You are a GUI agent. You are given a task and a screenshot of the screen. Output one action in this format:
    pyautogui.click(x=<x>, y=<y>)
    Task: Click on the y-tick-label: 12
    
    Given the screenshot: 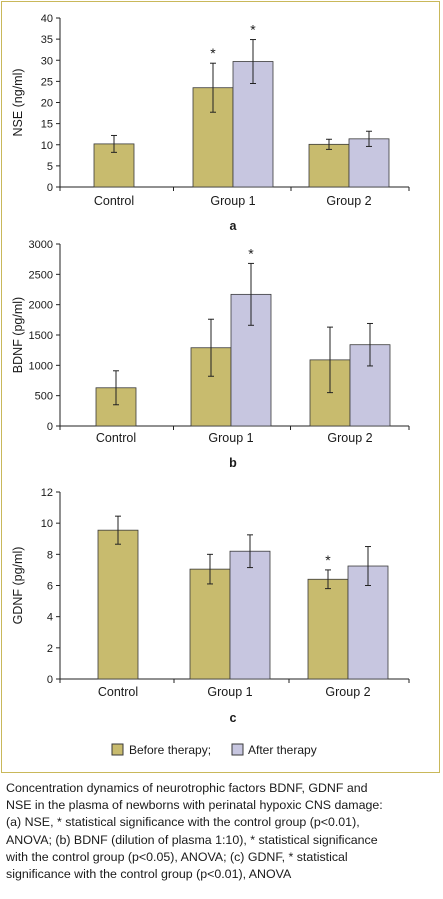 What is the action you would take?
    pyautogui.click(x=47, y=493)
    